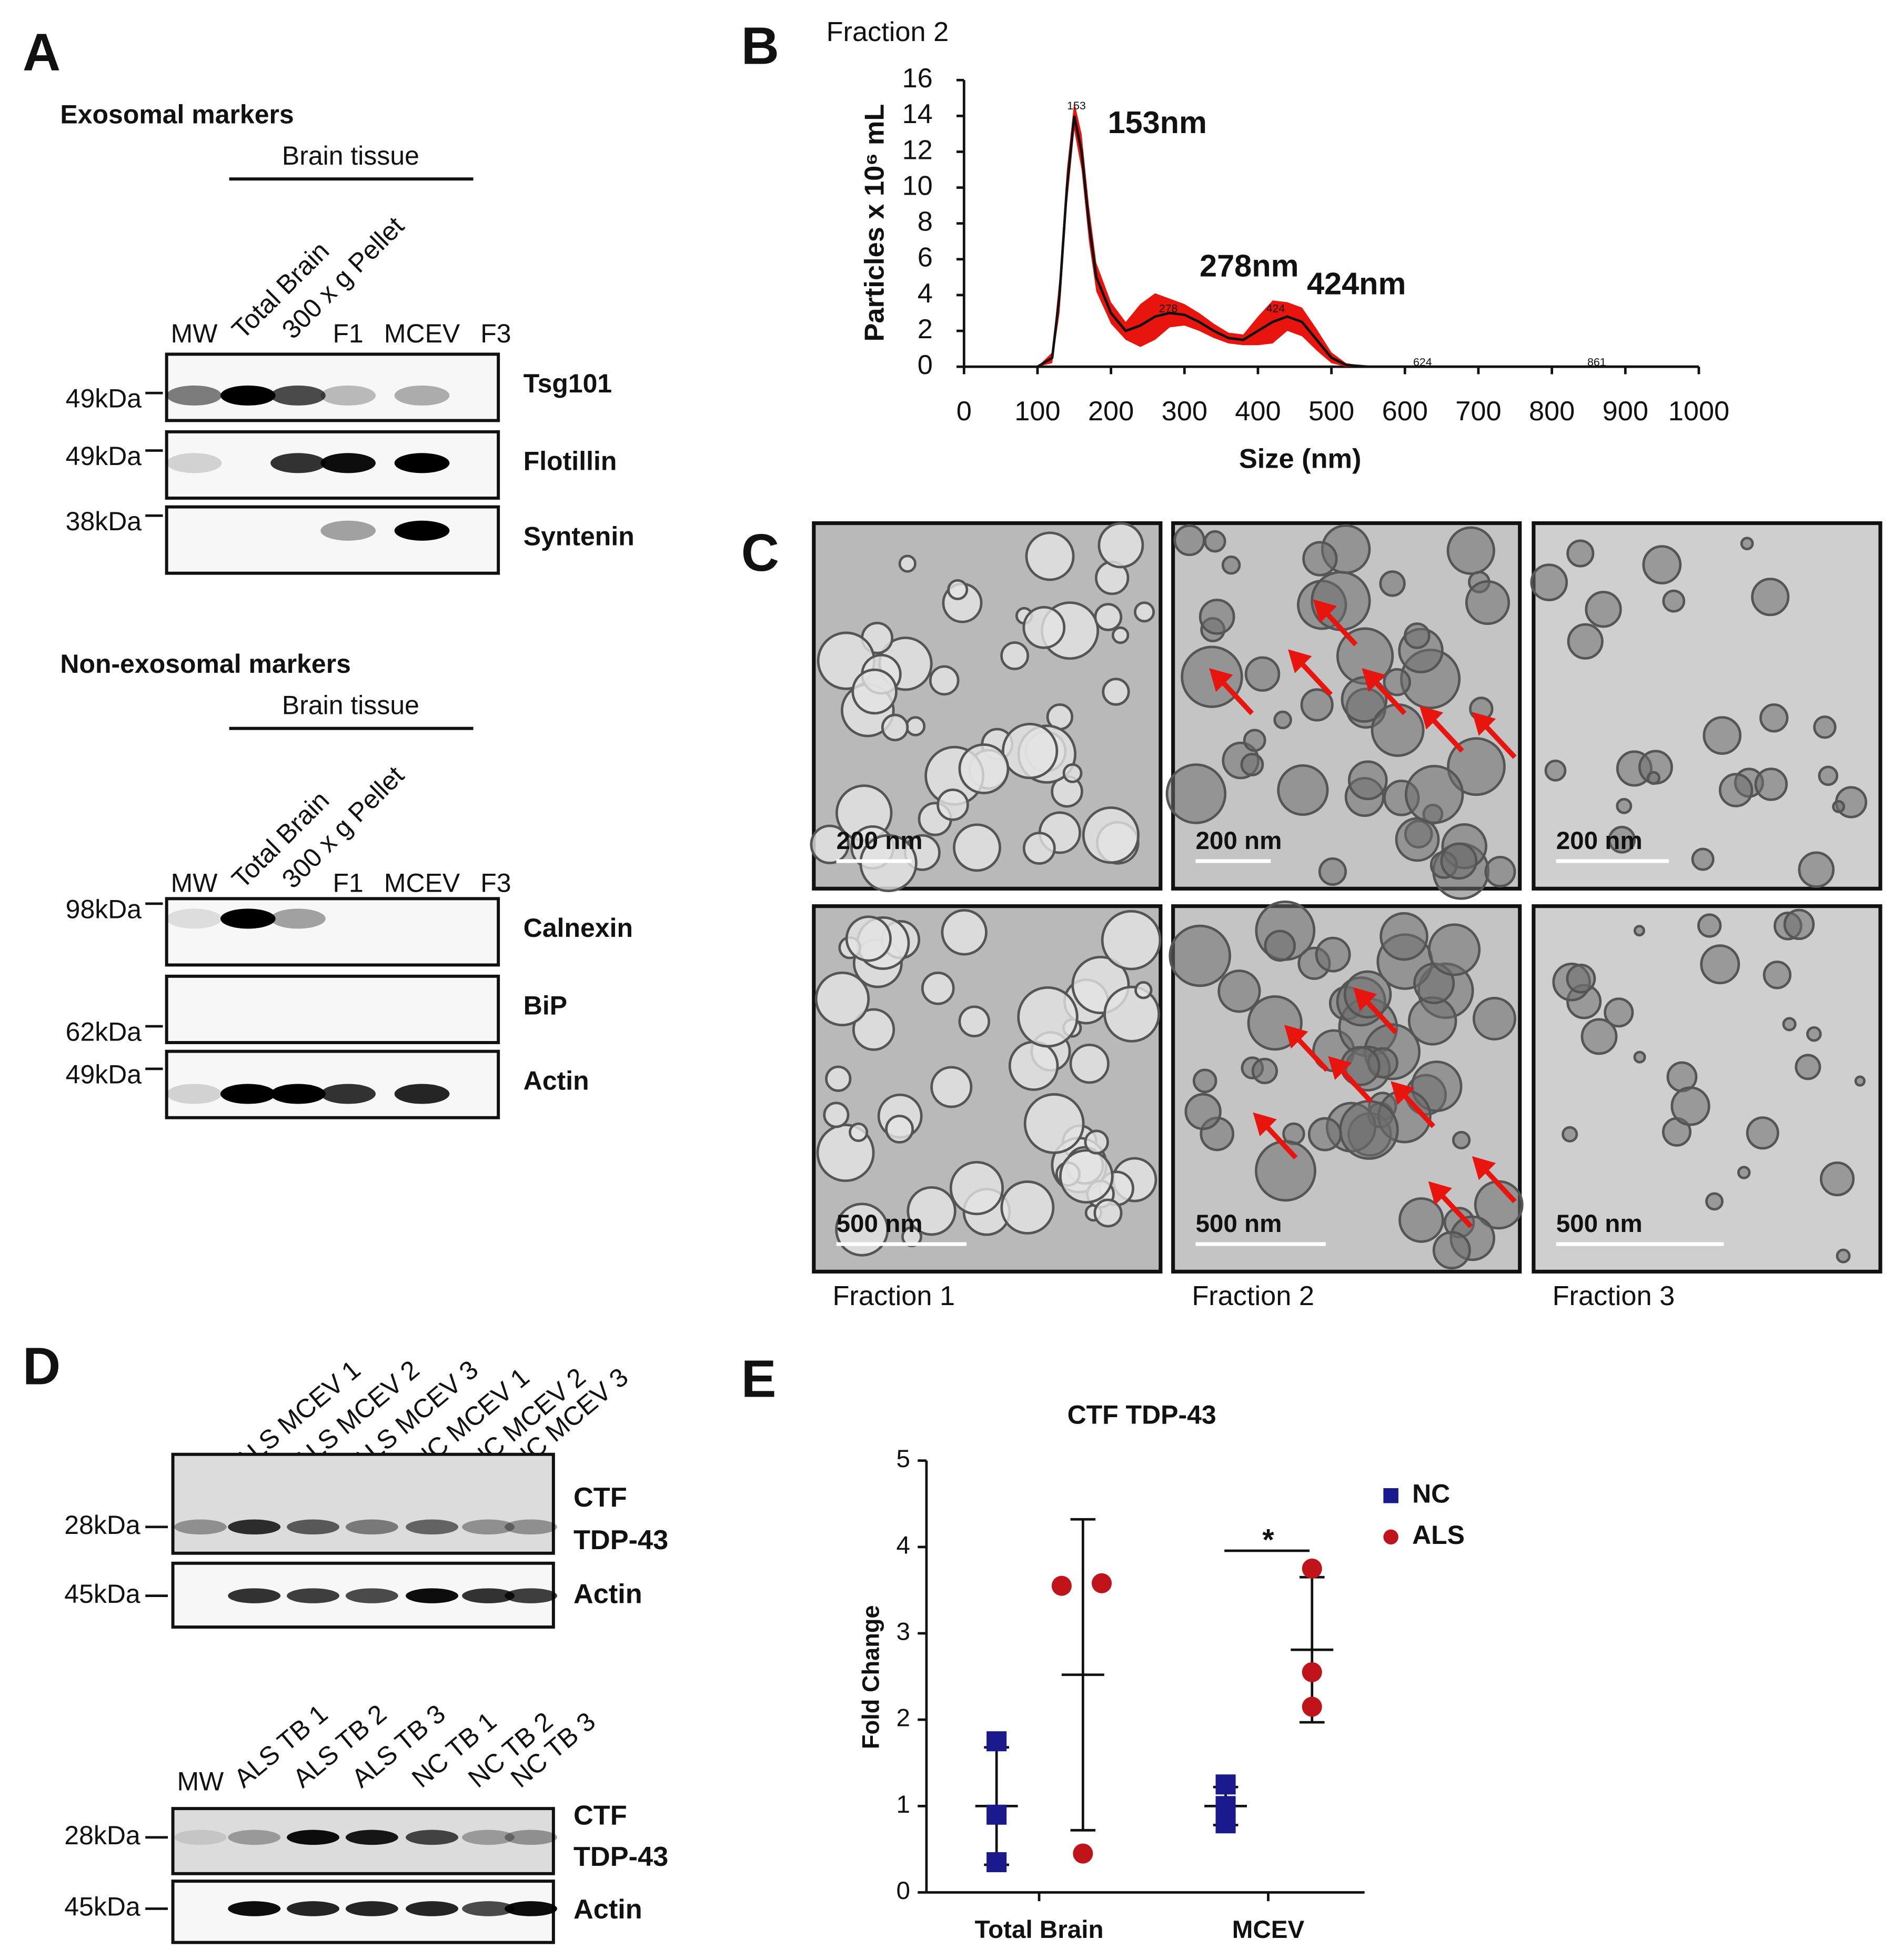 The image size is (1903, 1960). I want to click on caption: Fraction 3, so click(1614, 1296).